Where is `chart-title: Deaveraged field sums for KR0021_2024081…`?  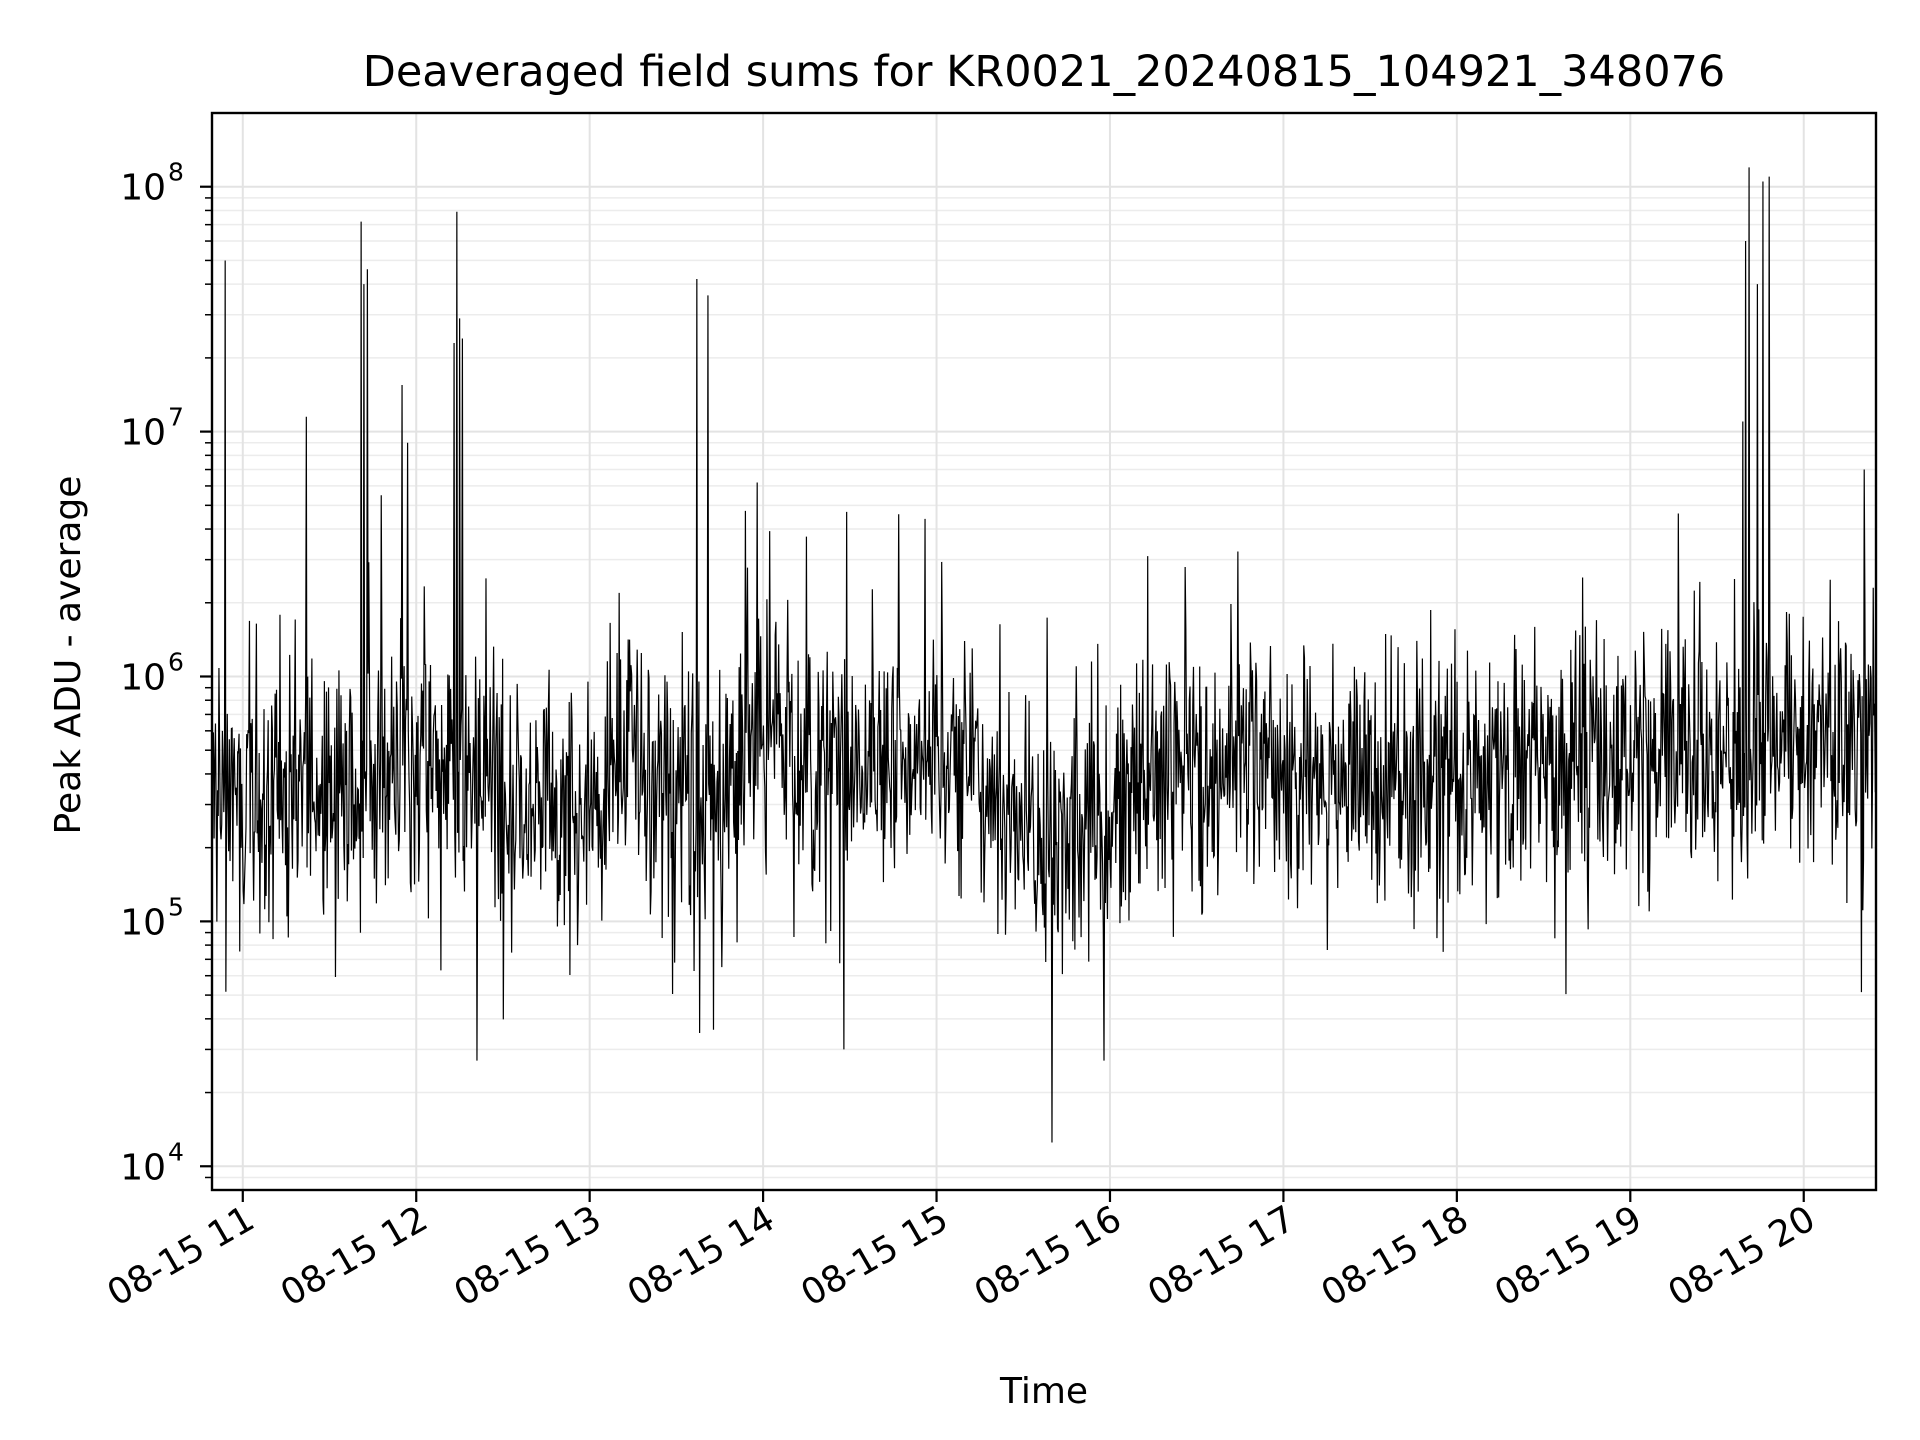
chart-title: Deaveraged field sums for KR0021_2024081… is located at coordinates (1044, 72).